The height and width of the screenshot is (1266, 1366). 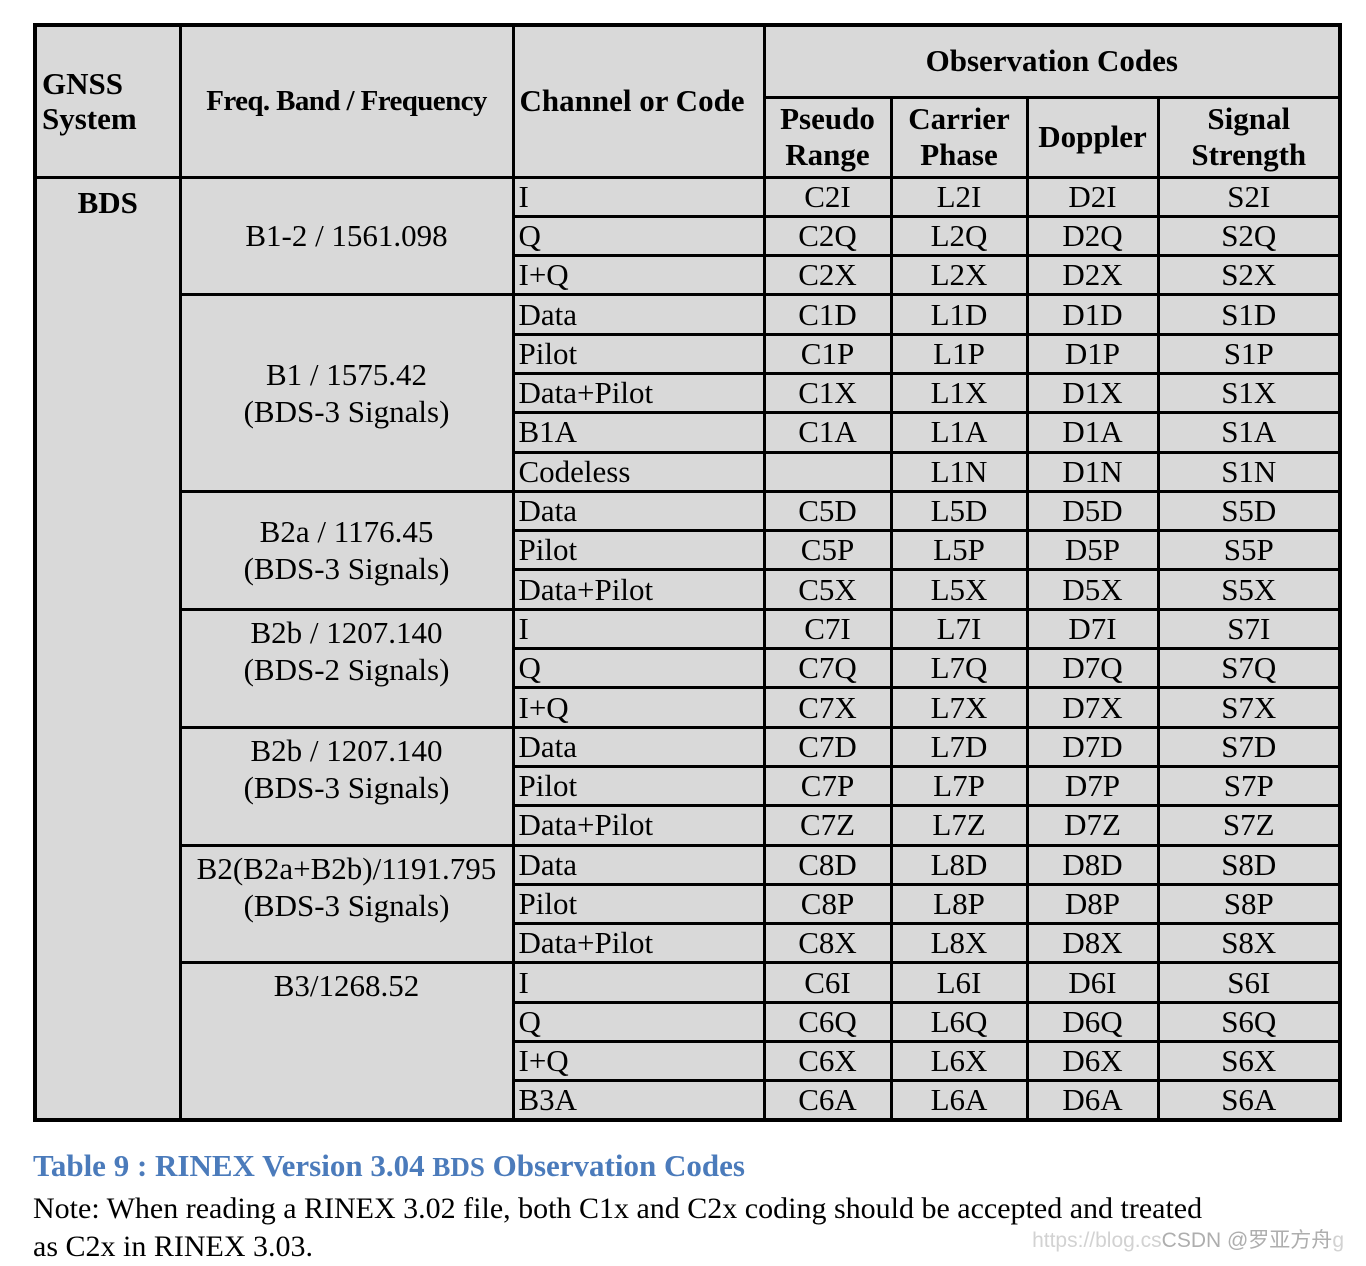 I want to click on caption-bds: BDS, so click(x=458, y=1167).